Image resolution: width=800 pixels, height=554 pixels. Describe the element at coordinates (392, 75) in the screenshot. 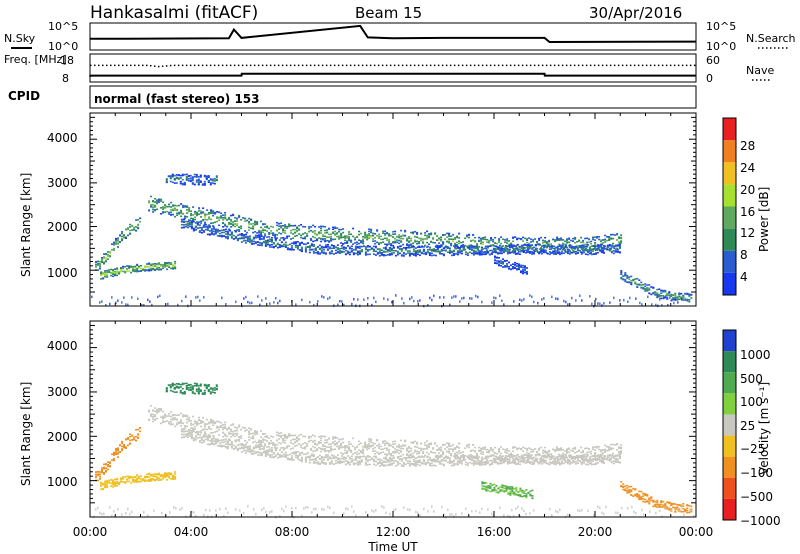

I see `frequency-series` at that location.